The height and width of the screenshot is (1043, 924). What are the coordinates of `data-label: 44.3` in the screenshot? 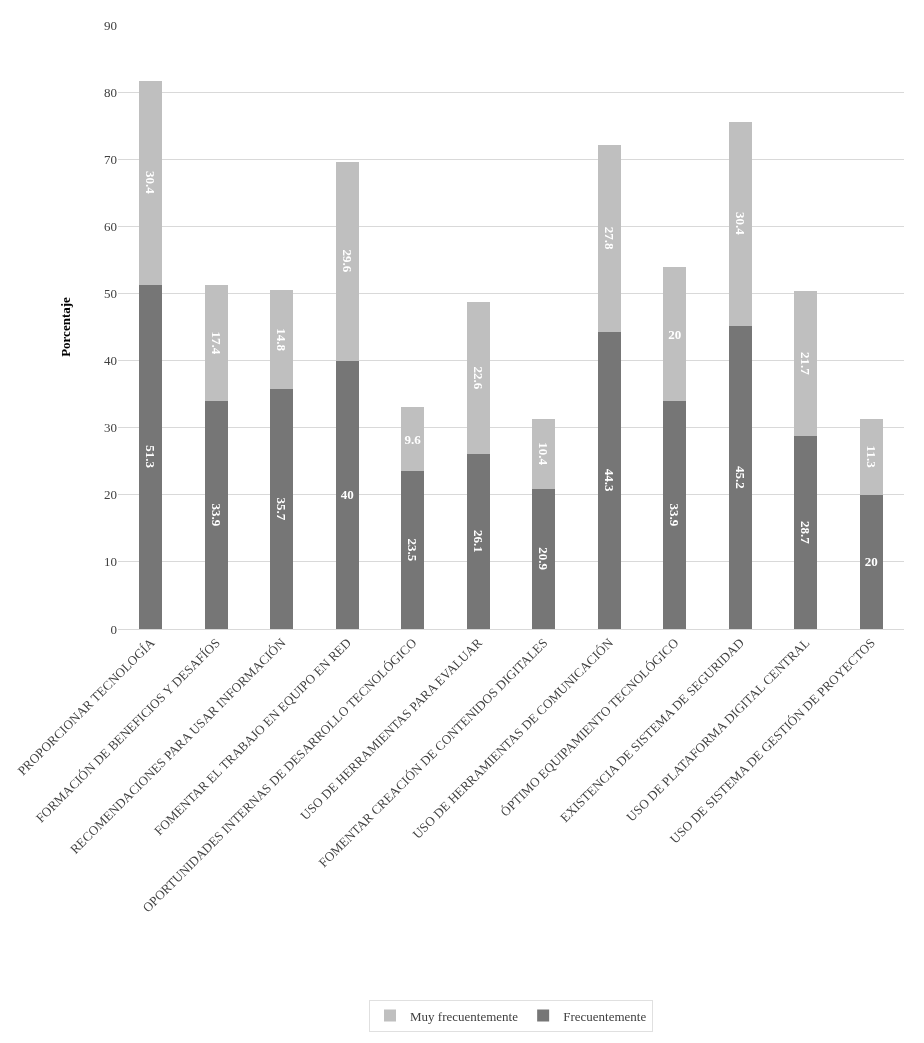 It's located at (609, 480).